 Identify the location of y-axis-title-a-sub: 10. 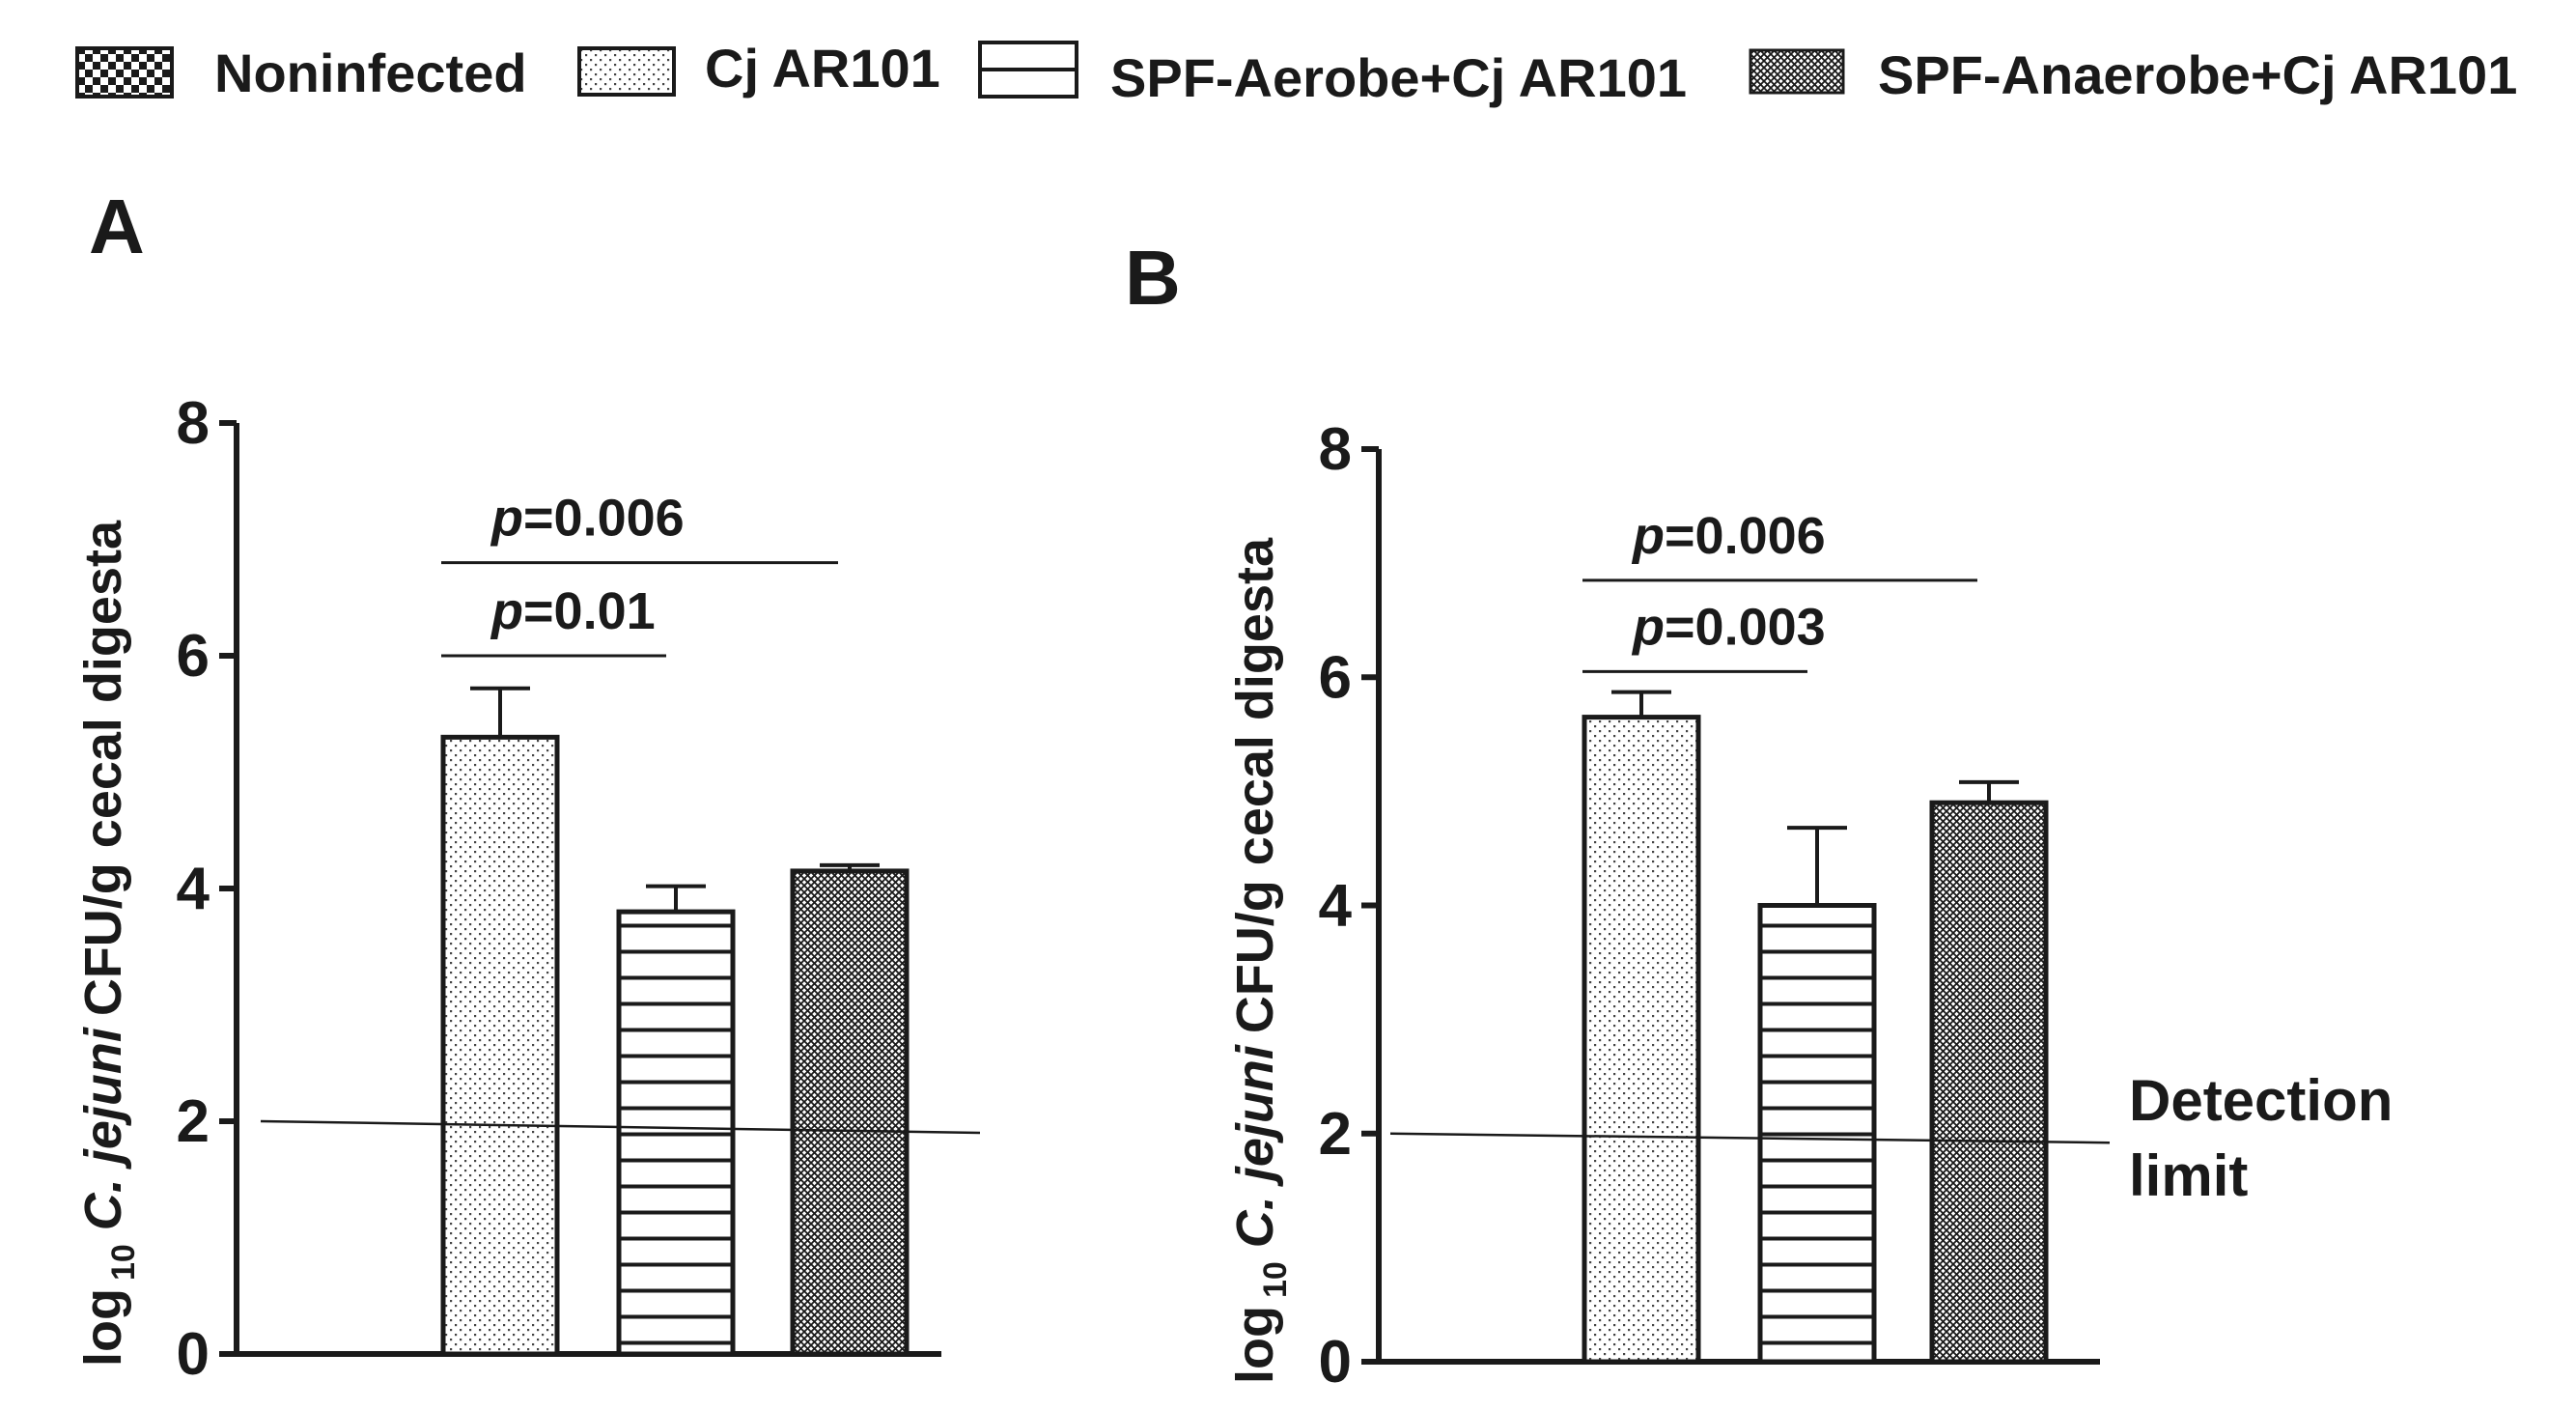
(124, 1262).